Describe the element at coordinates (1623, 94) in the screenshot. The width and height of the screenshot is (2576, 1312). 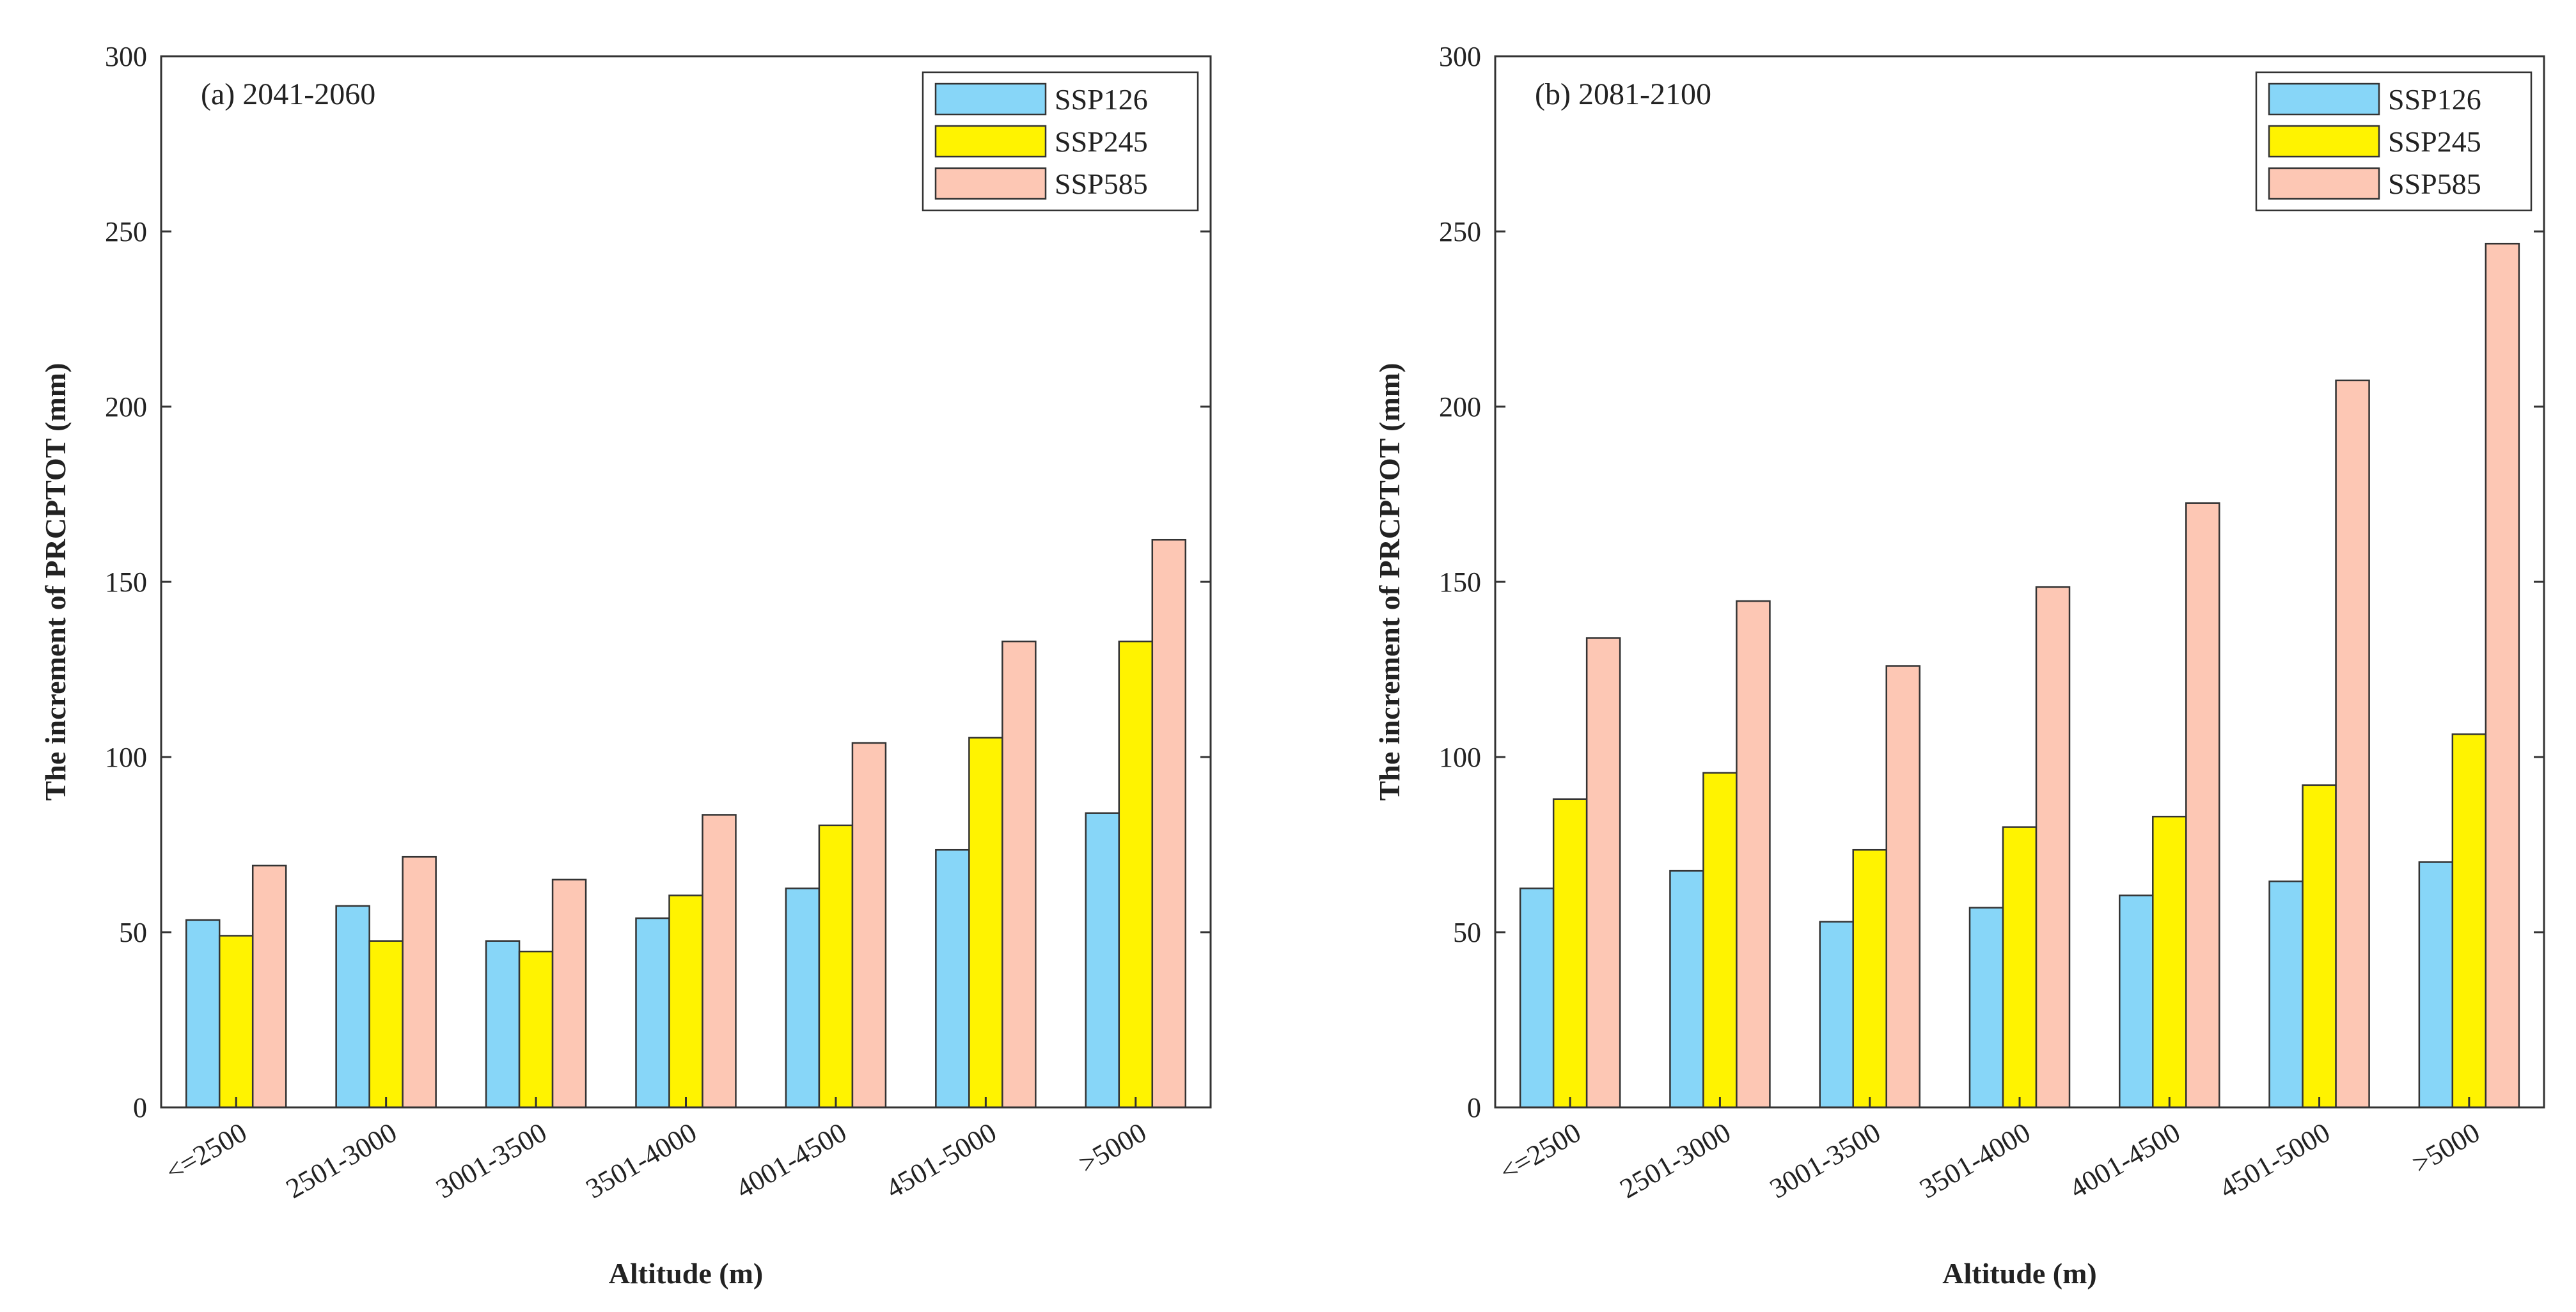
I see `panel-label: (b) 2081-2100` at that location.